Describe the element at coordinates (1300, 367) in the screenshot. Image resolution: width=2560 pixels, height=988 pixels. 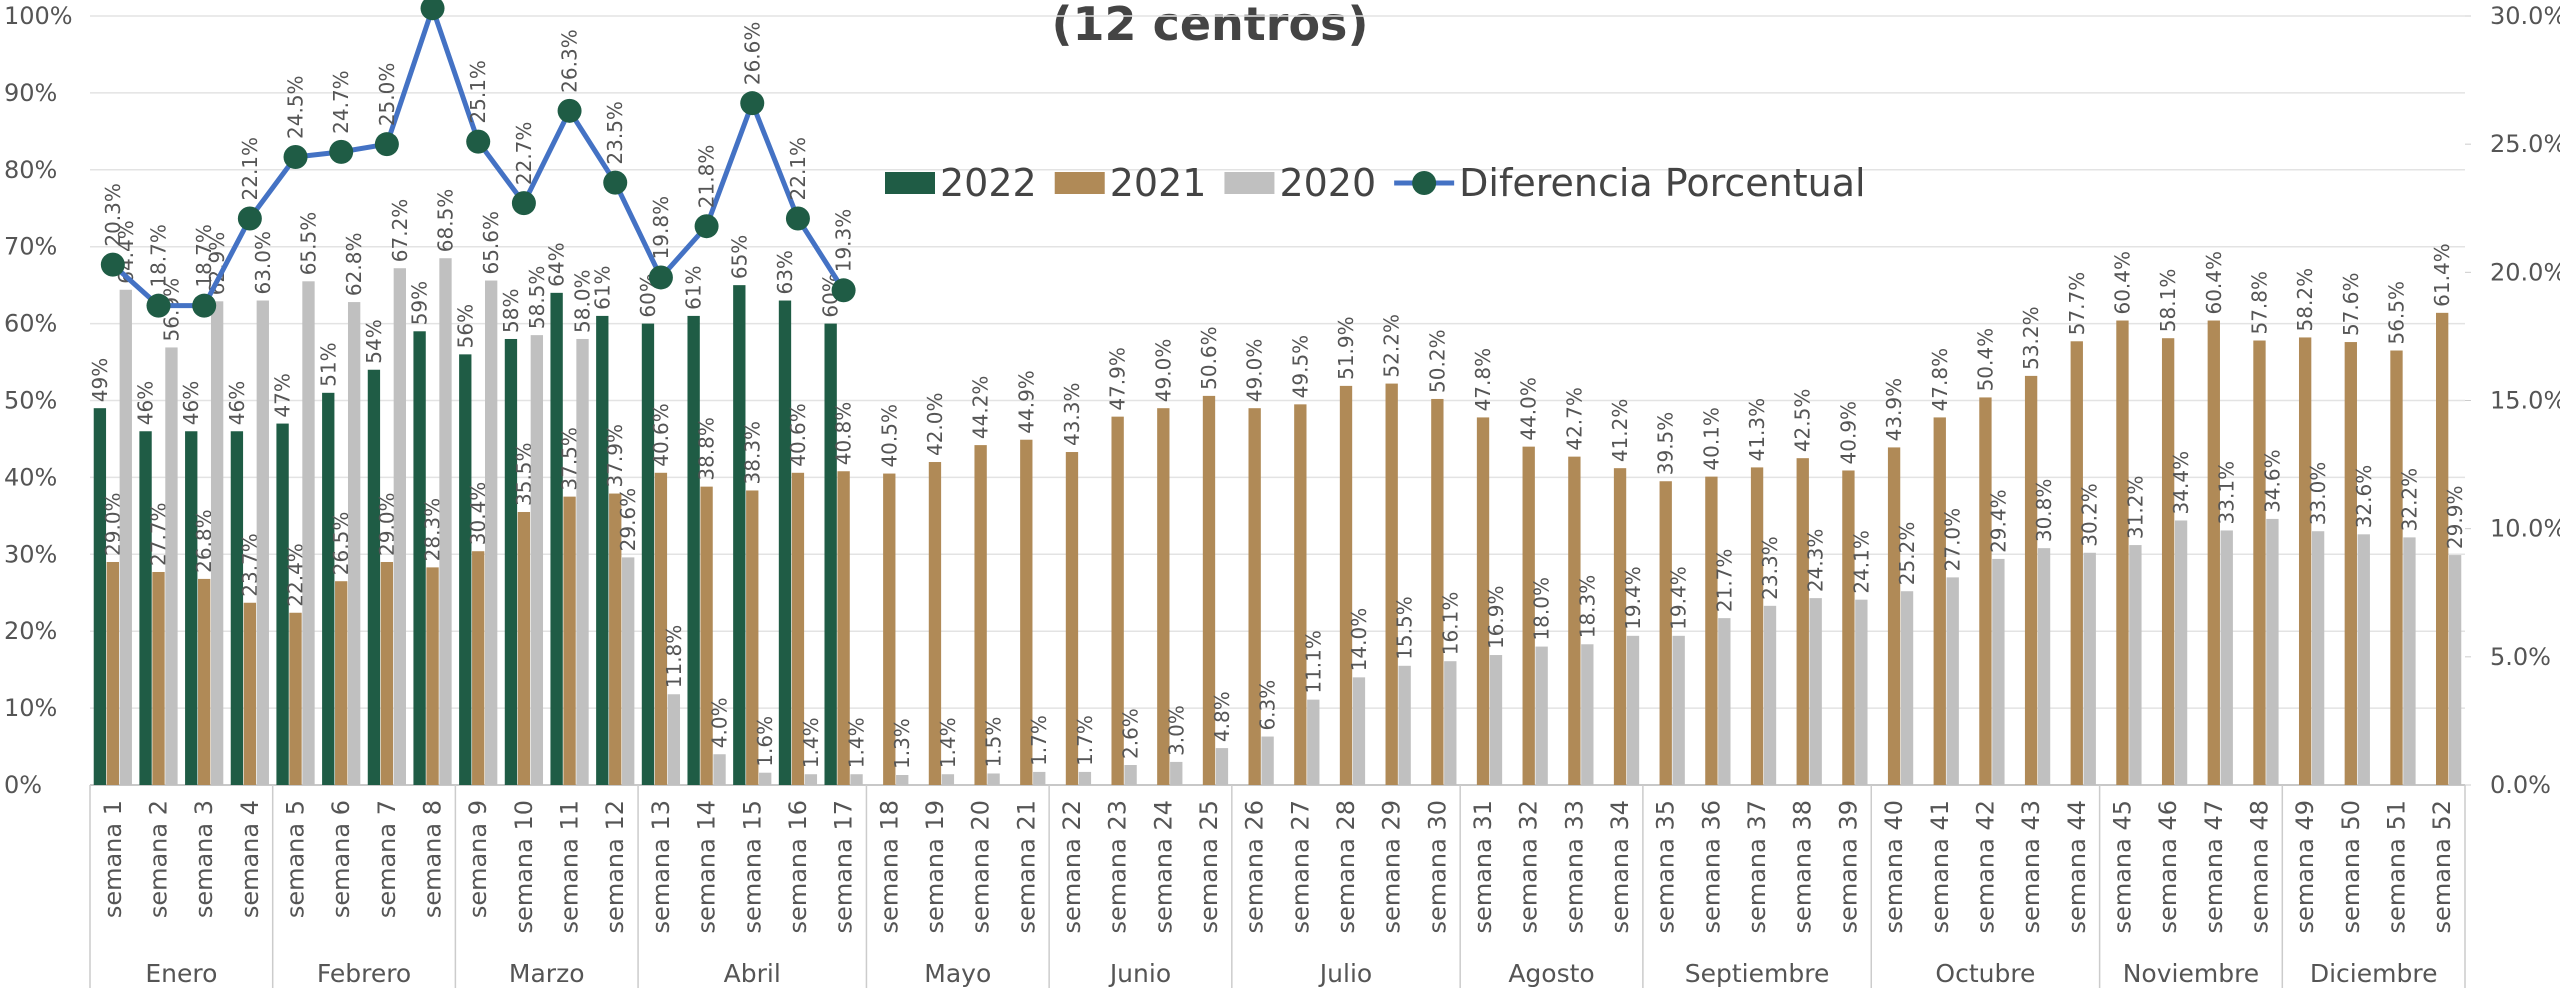
I see `data-label: 49.5%` at that location.